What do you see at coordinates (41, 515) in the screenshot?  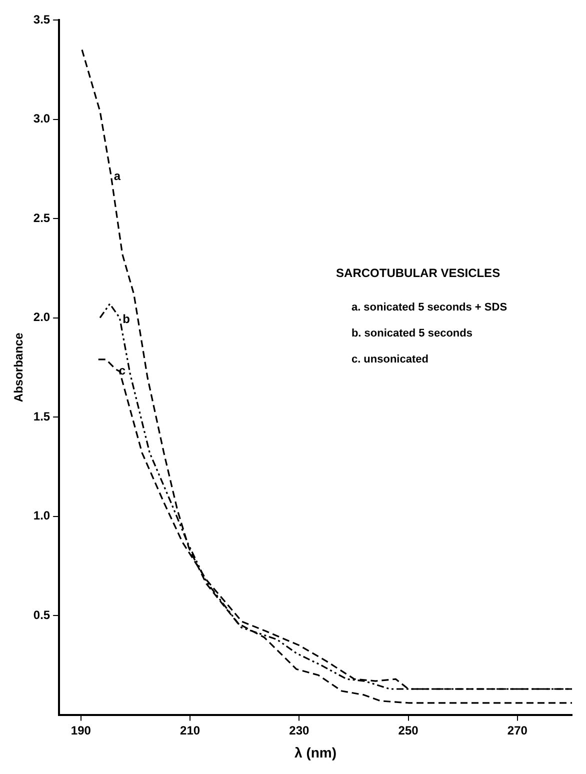 I see `y-tick-label: 1.0` at bounding box center [41, 515].